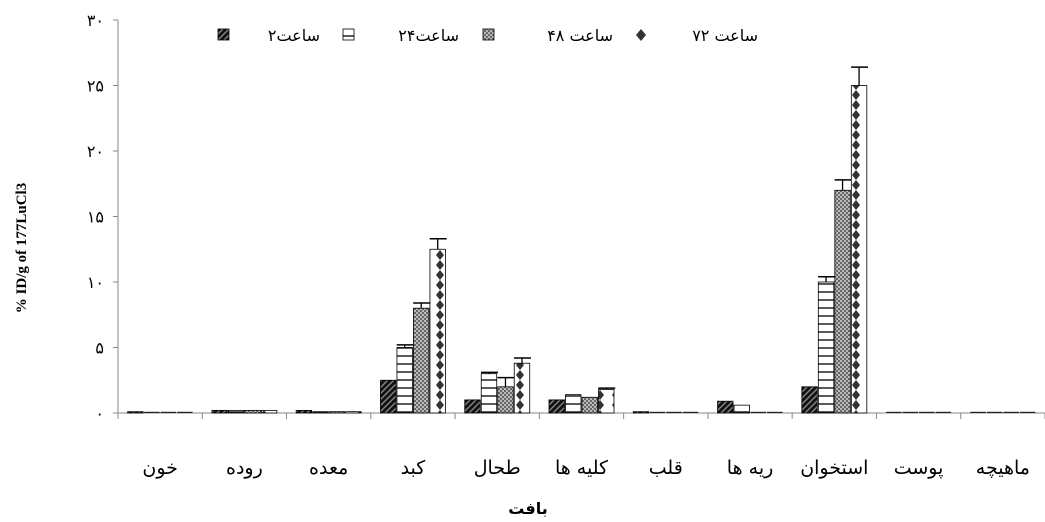 Image resolution: width=1045 pixels, height=522 pixels. I want to click on category-label: طحال, so click(497, 468).